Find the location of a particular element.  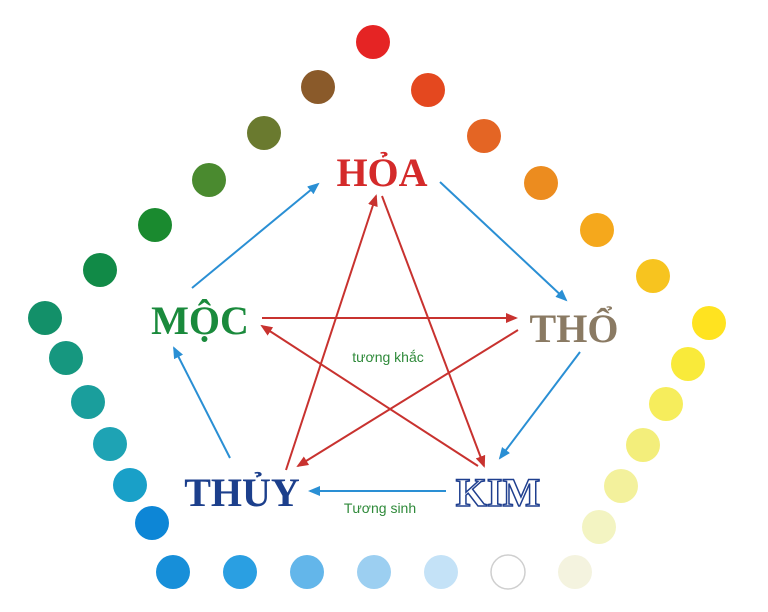

label-thuy: THỦY is located at coordinates (242, 492).